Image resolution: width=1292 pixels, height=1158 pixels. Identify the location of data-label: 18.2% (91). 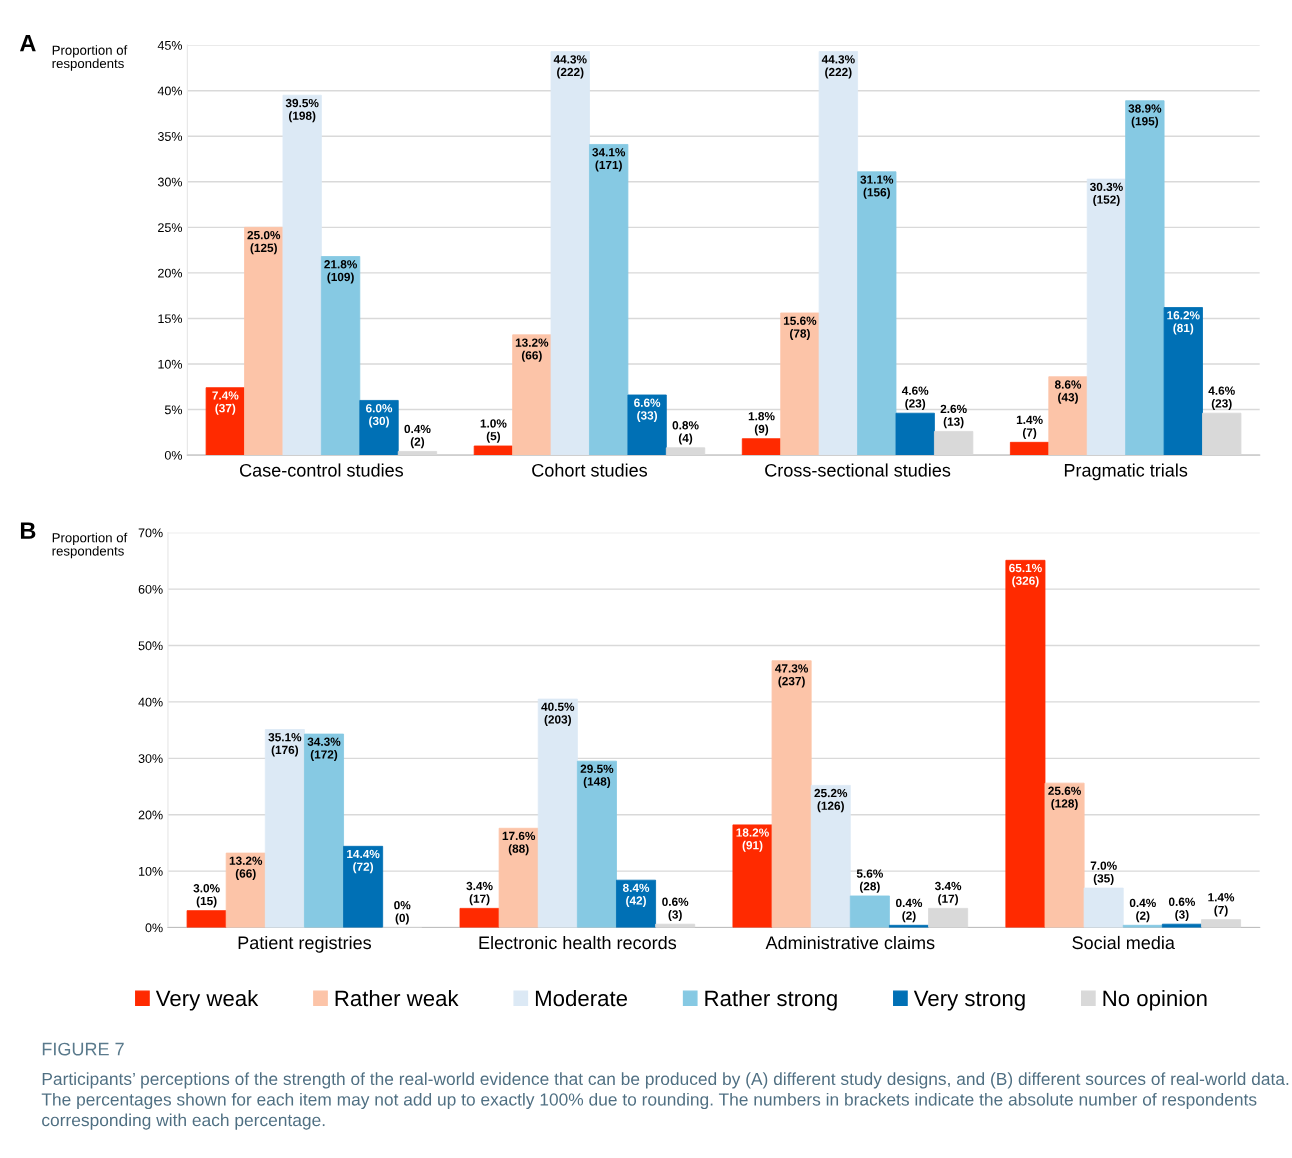
(752, 840).